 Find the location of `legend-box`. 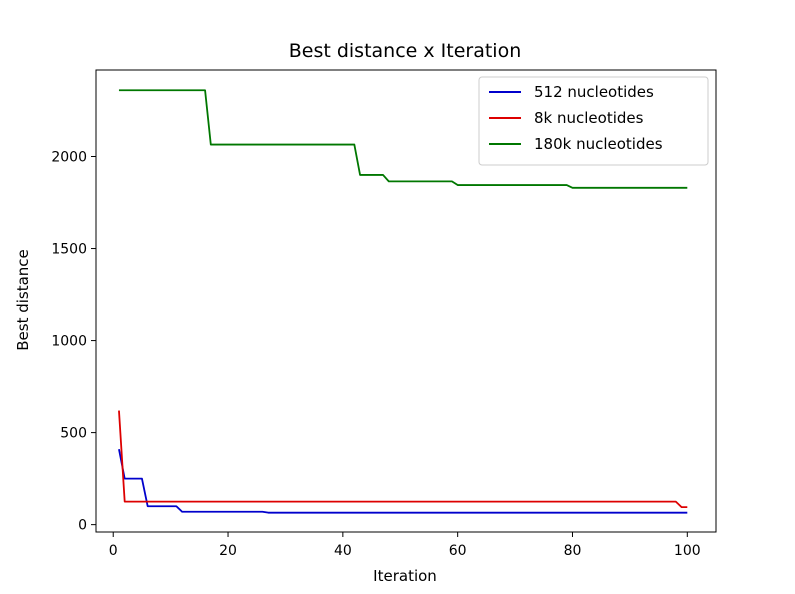

legend-box is located at coordinates (593, 121).